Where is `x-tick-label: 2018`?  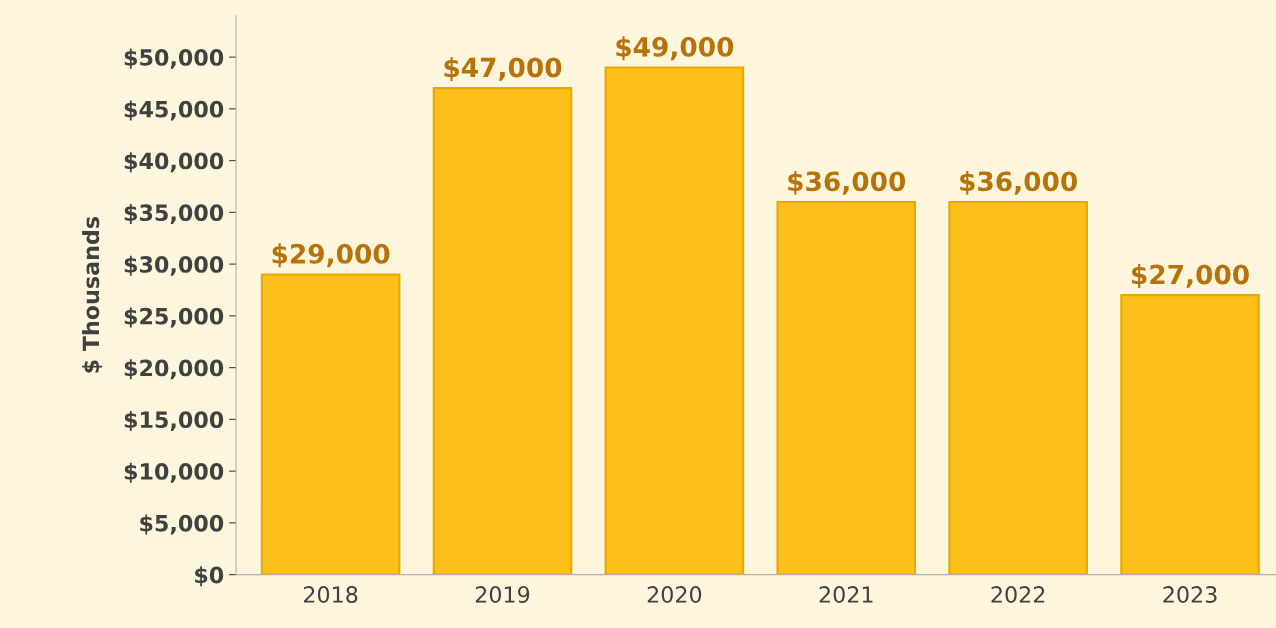
x-tick-label: 2018 is located at coordinates (330, 594).